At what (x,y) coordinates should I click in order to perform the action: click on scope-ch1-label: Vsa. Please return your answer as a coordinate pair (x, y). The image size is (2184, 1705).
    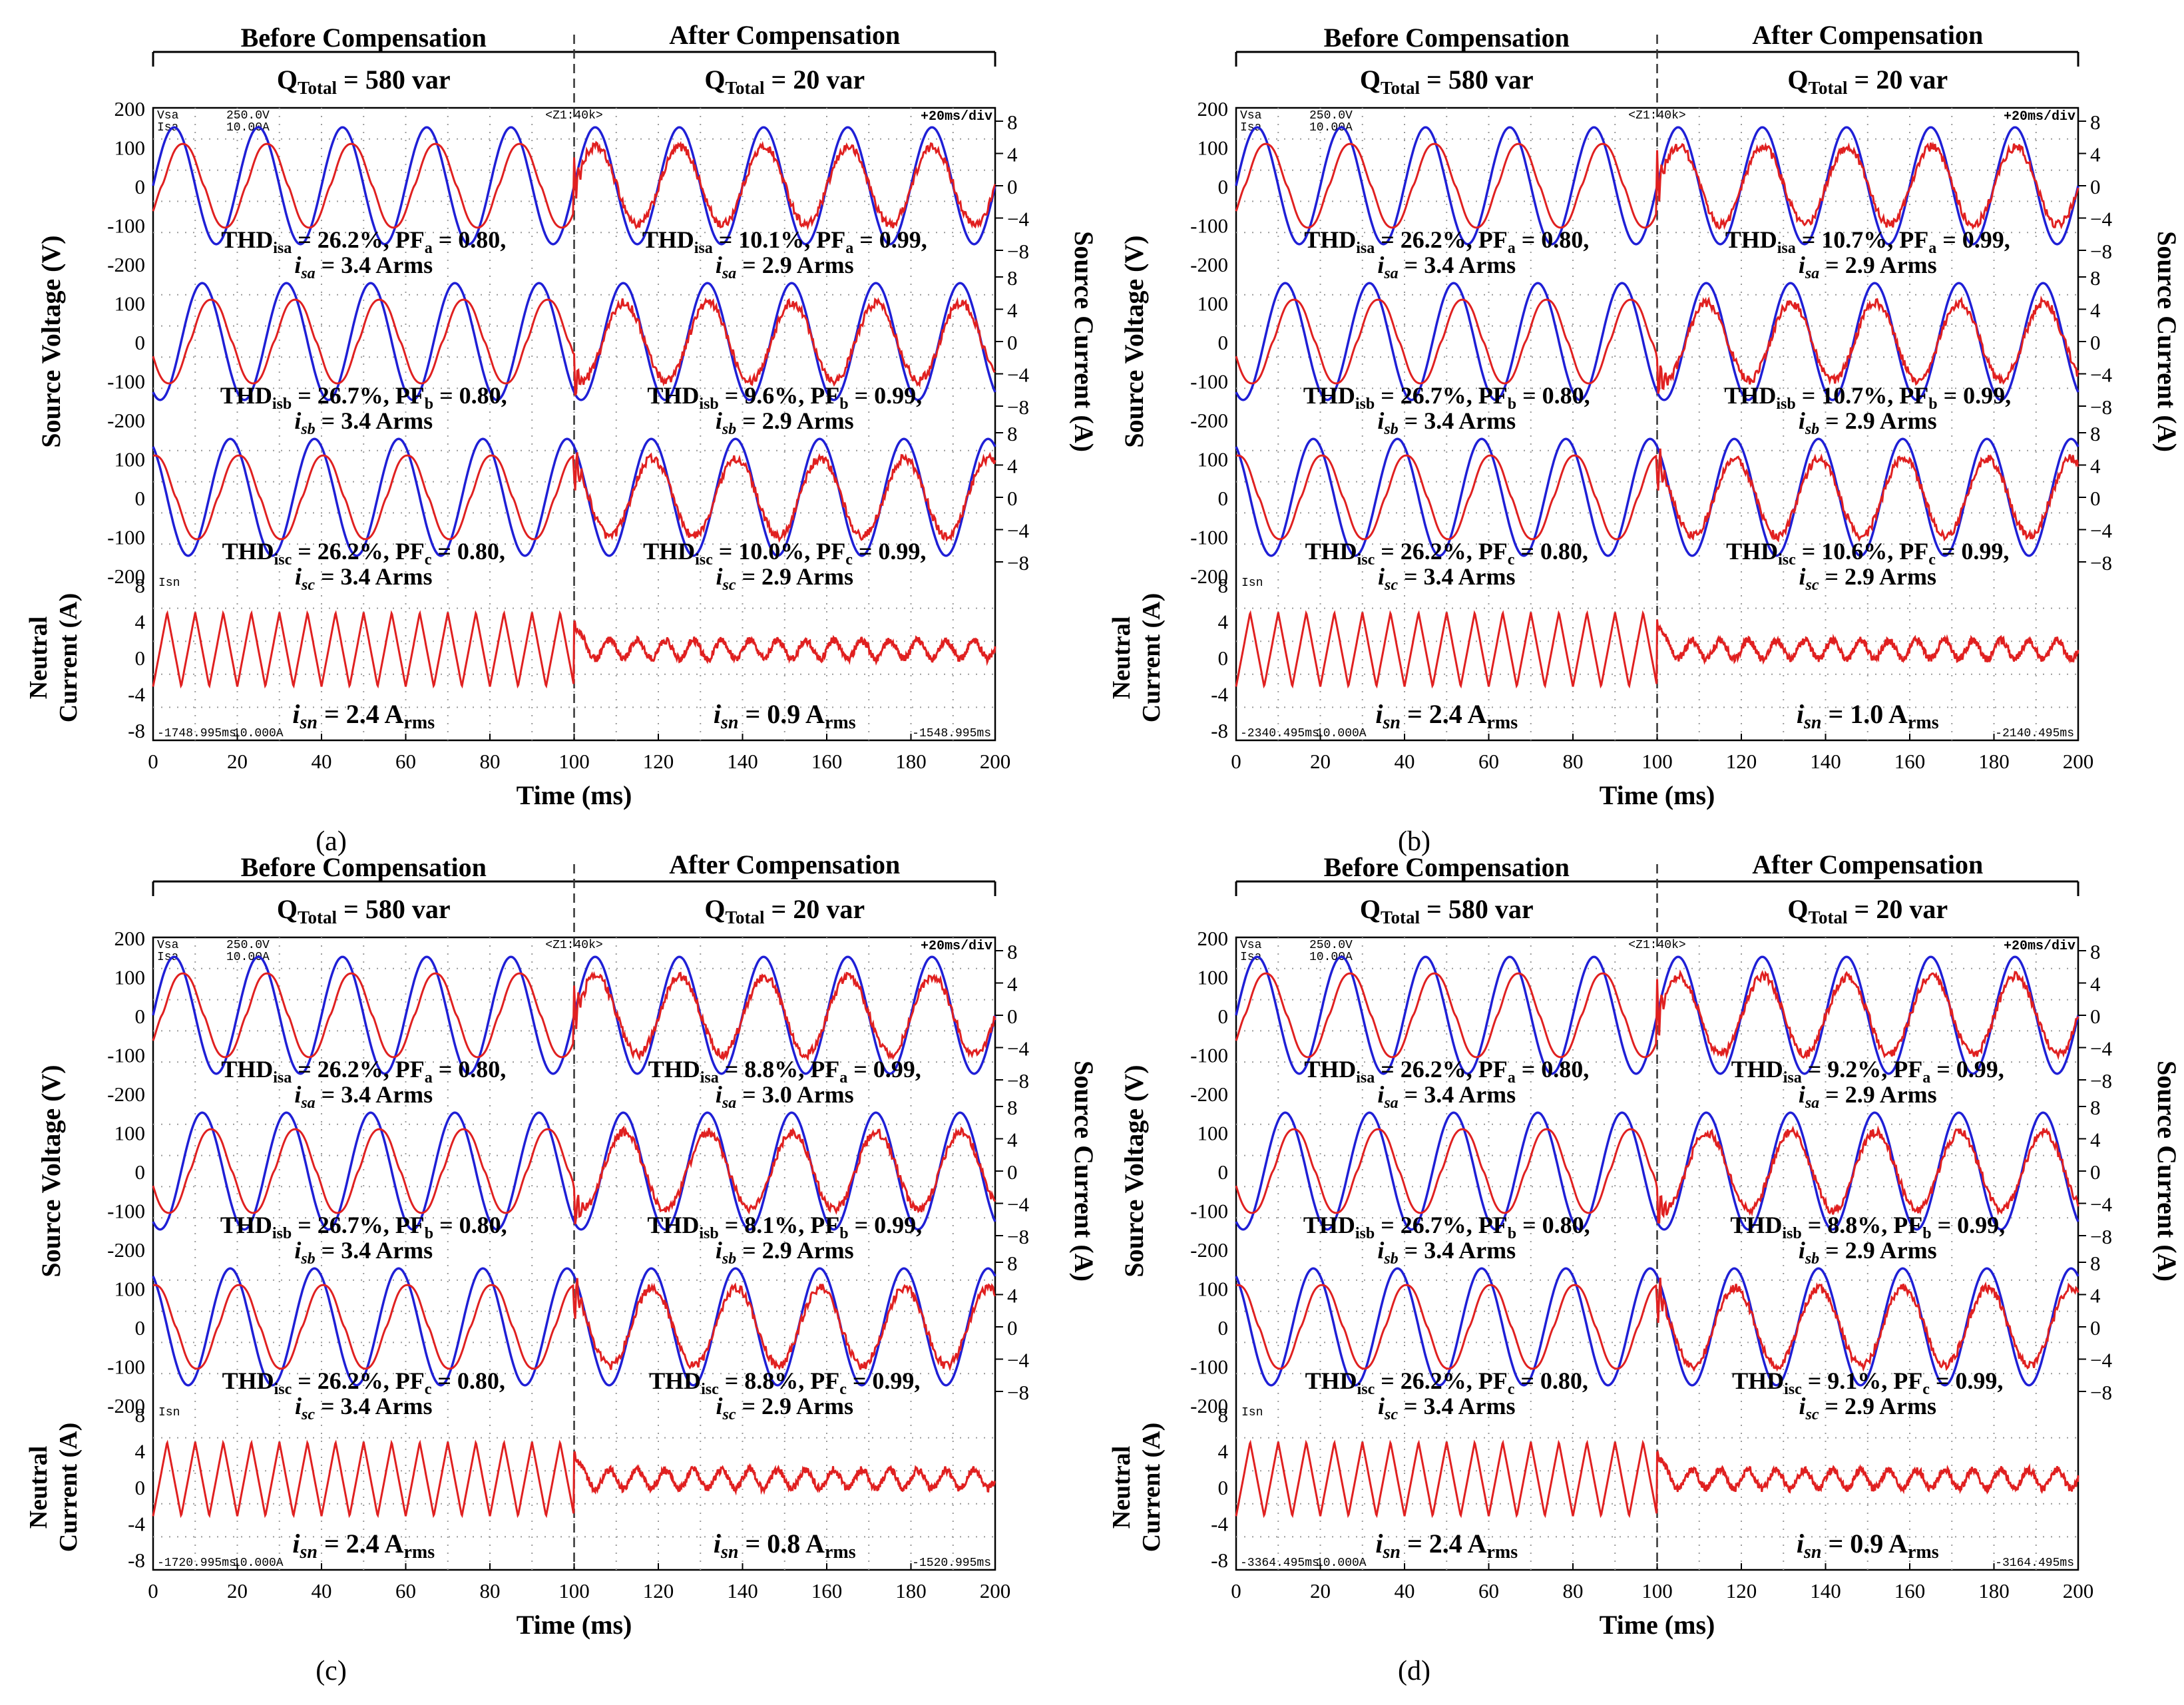
    Looking at the image, I should click on (168, 115).